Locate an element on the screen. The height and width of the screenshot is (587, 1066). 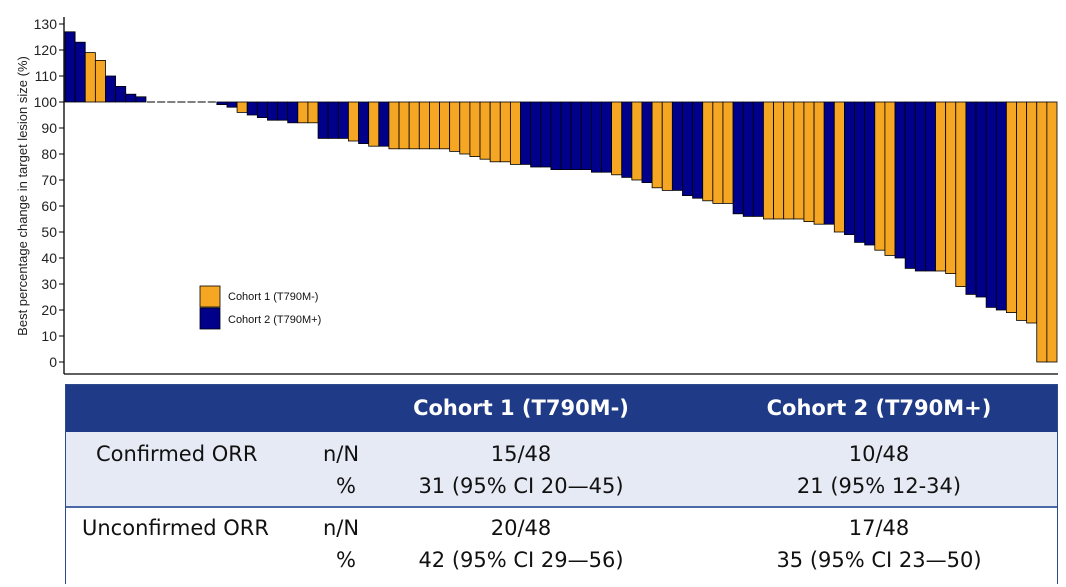
cohort2-confirmed-pct: 21 (95% 12-34) is located at coordinates (879, 486).